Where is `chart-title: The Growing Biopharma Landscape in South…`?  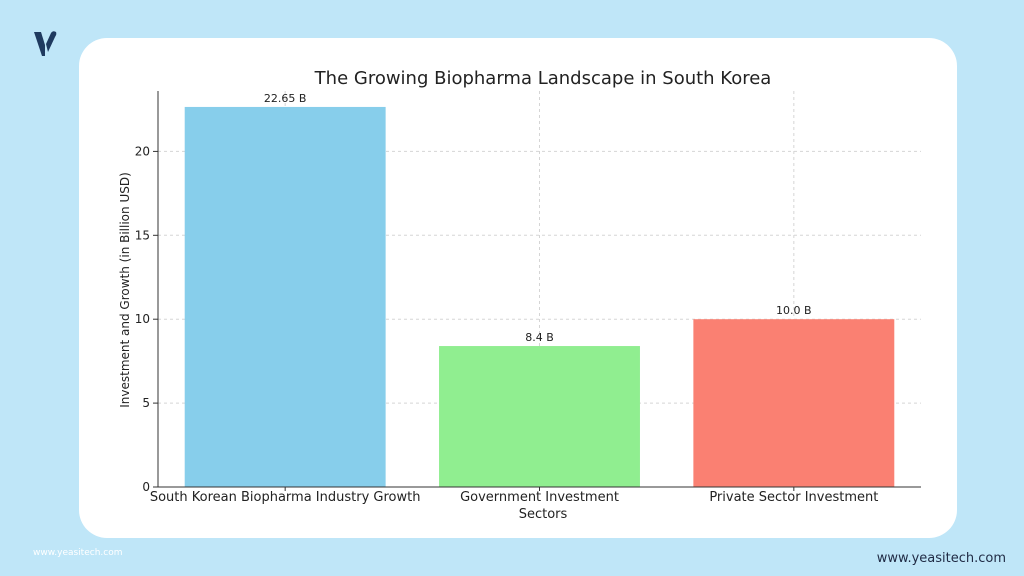
chart-title: The Growing Biopharma Landscape in South… is located at coordinates (543, 78).